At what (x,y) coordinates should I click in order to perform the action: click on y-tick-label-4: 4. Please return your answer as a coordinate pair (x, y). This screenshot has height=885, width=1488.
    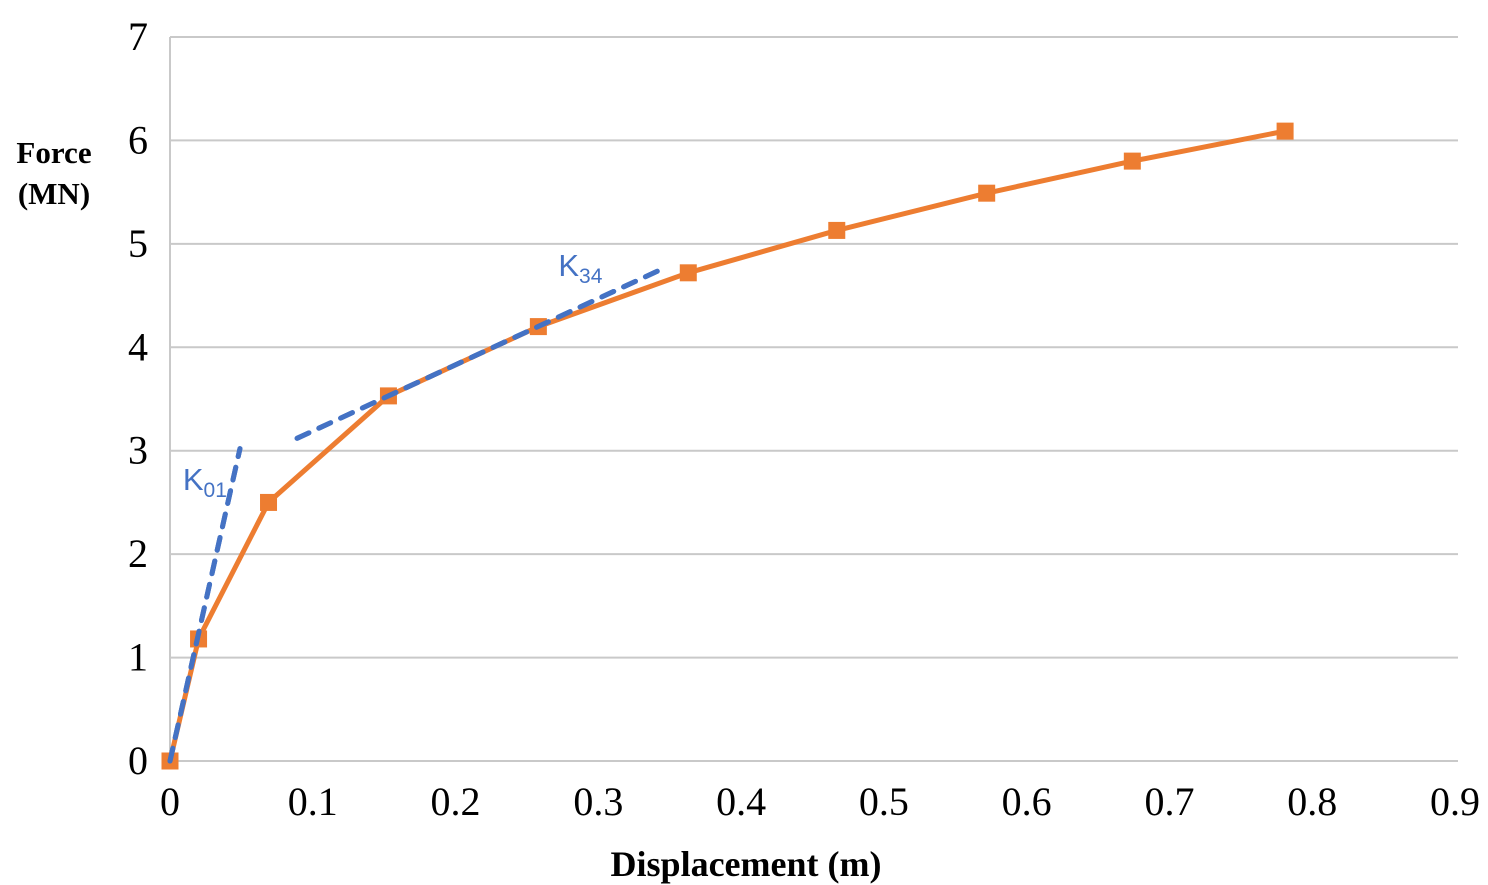
    Looking at the image, I should click on (138, 346).